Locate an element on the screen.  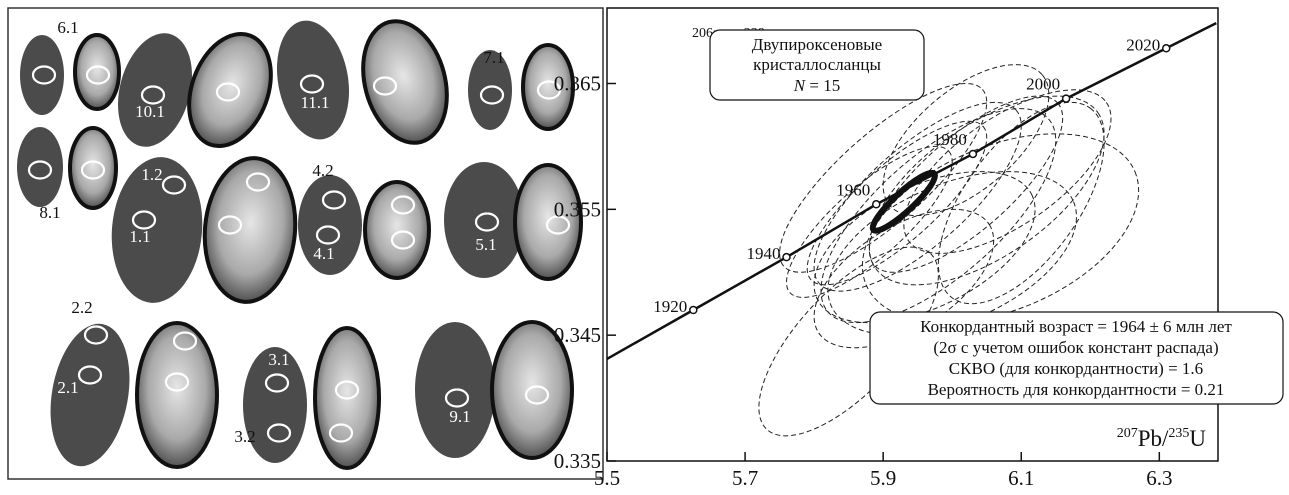
legend-line: кристаллосланцы is located at coordinates (817, 64).